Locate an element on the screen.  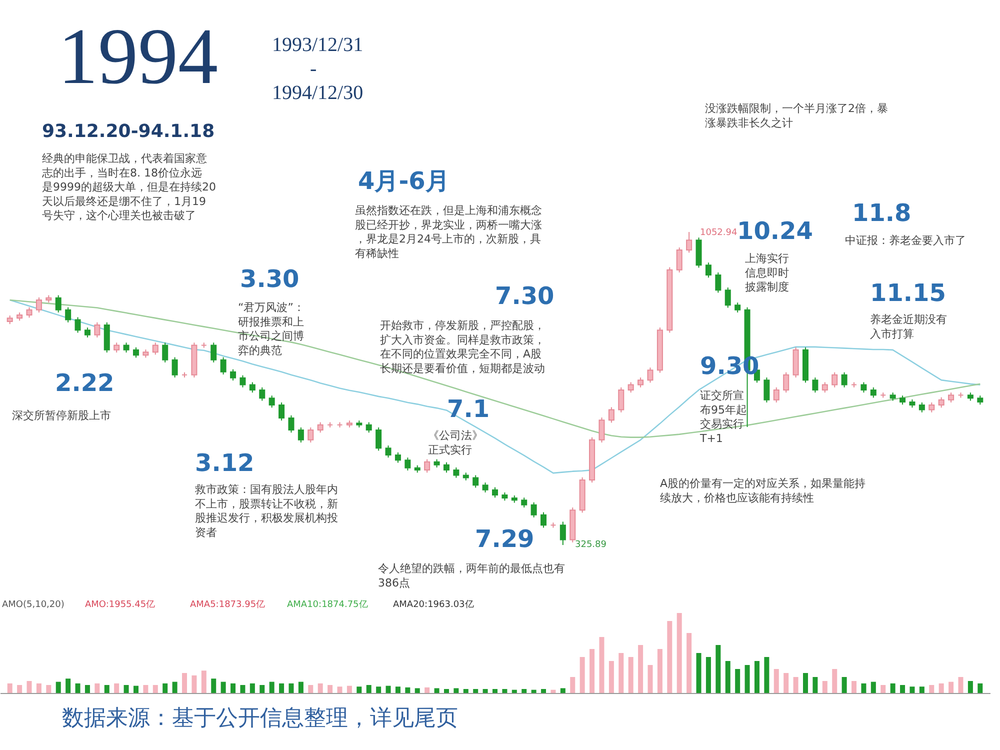
text: AMO:1955.45亿 is located at coordinates (120, 604).